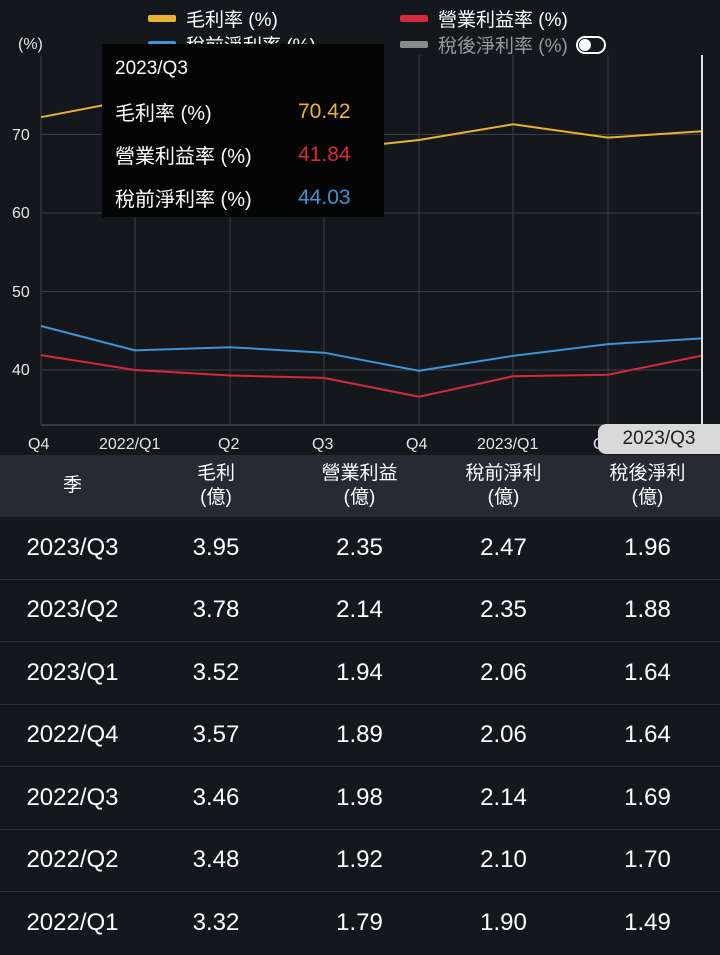 The image size is (720, 955). What do you see at coordinates (162, 18) in the screenshot?
I see `legend-swatch-gross` at bounding box center [162, 18].